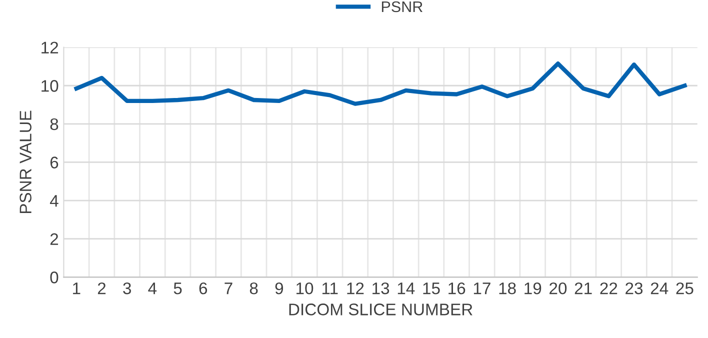  What do you see at coordinates (76, 288) in the screenshot?
I see `x-tick-label: 1` at bounding box center [76, 288].